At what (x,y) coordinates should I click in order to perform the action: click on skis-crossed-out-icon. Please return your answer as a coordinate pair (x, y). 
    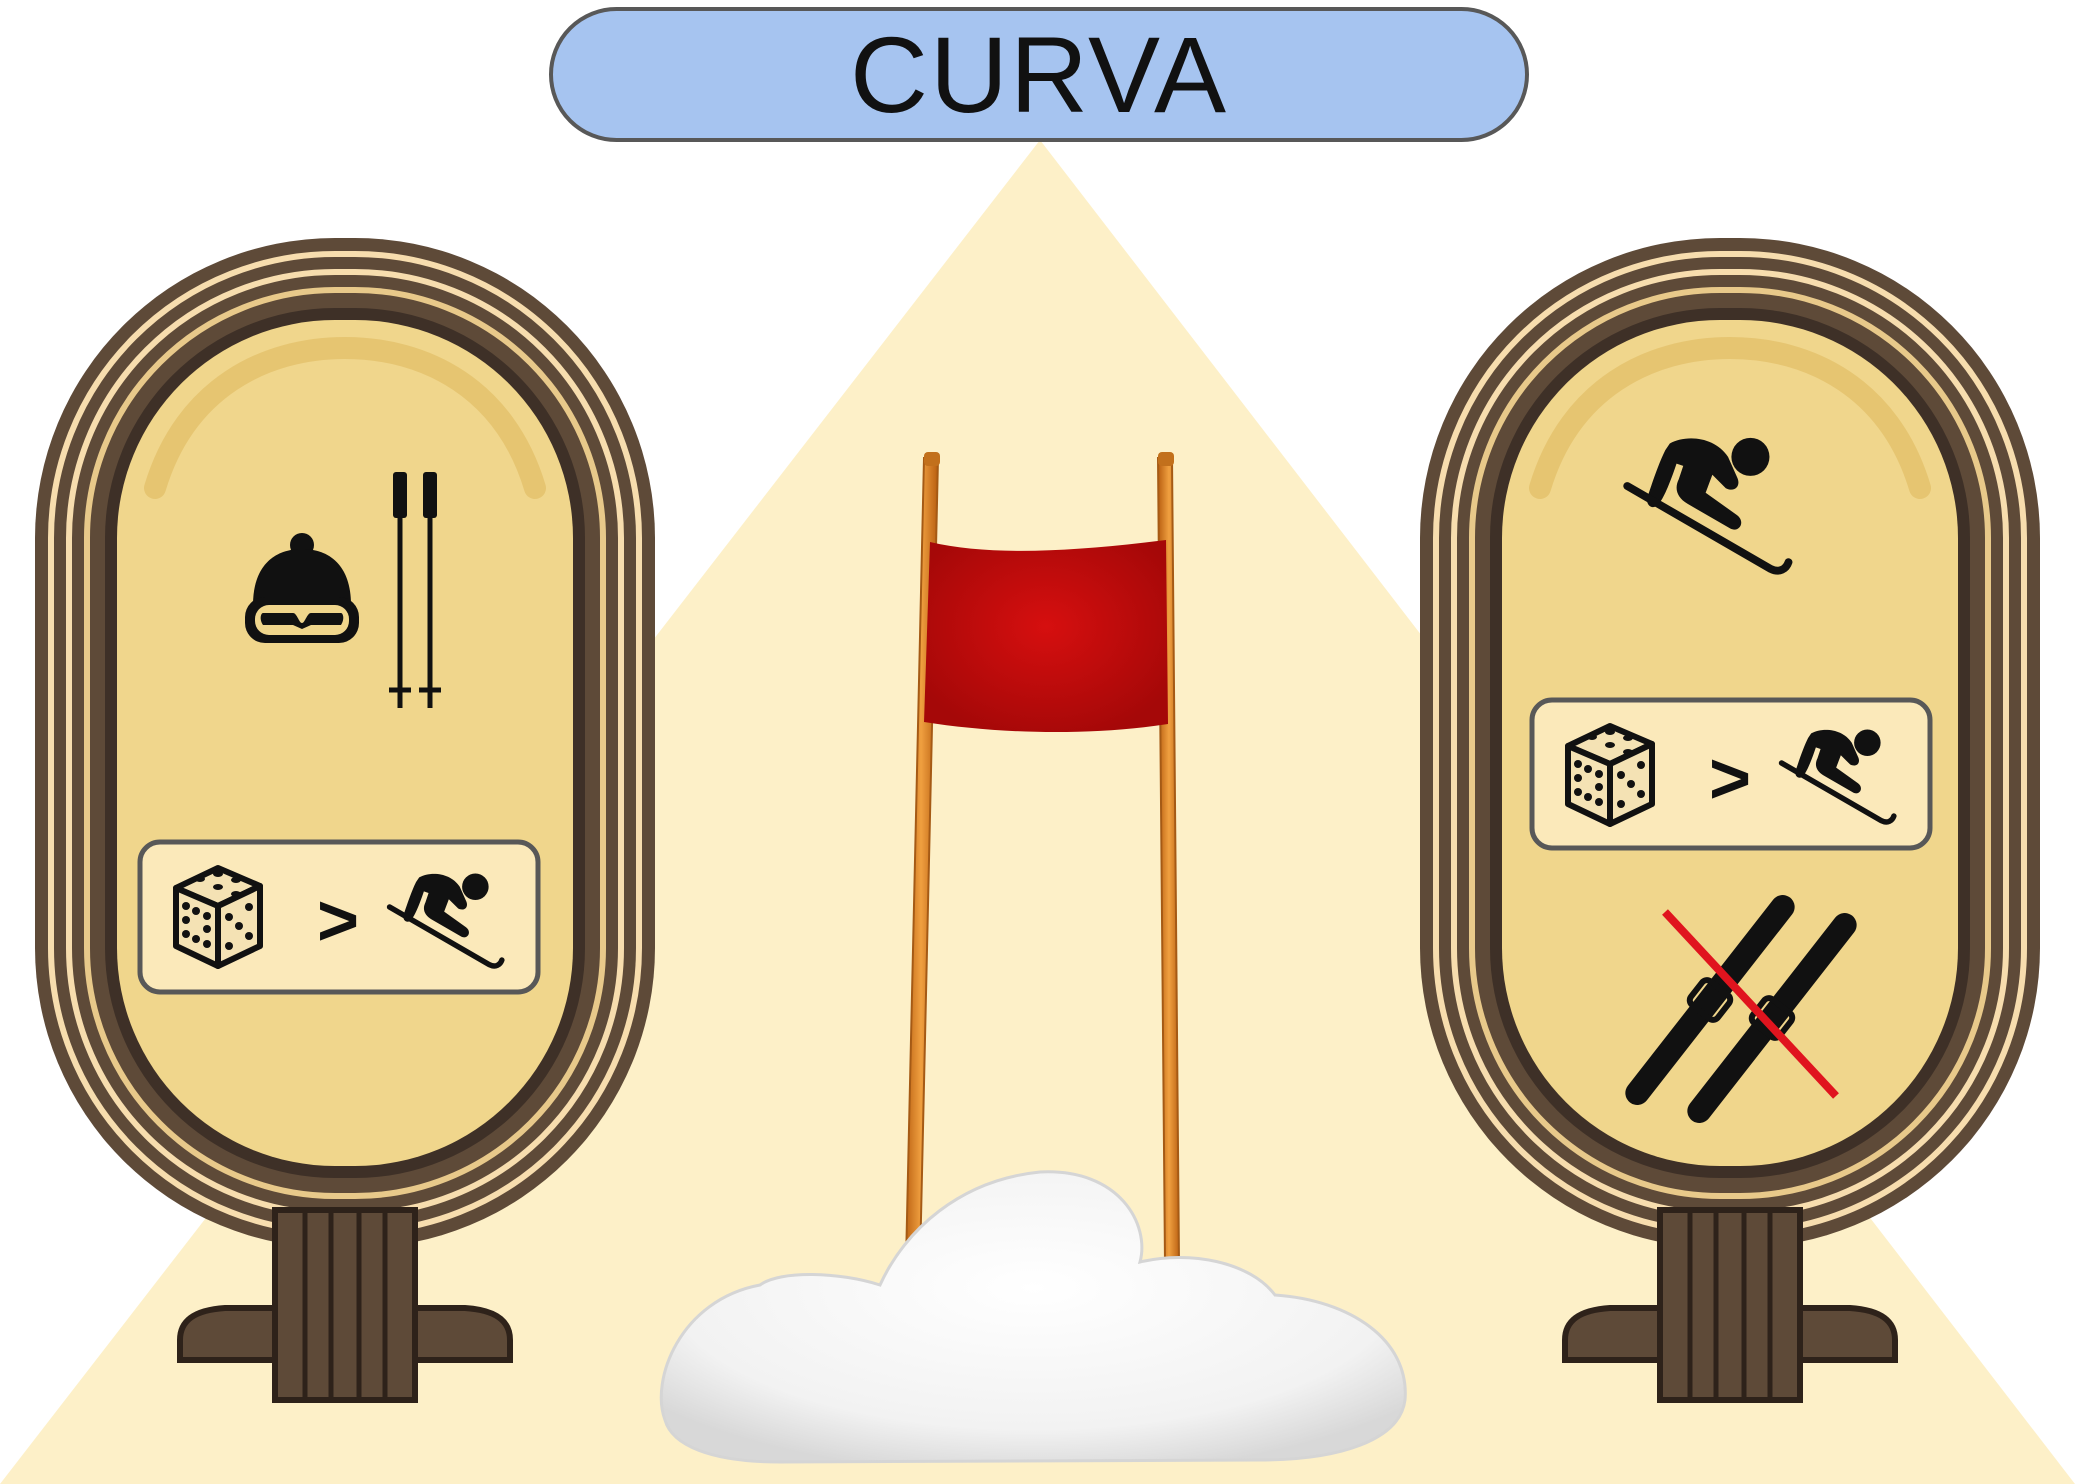
    Looking at the image, I should click on (1741, 1009).